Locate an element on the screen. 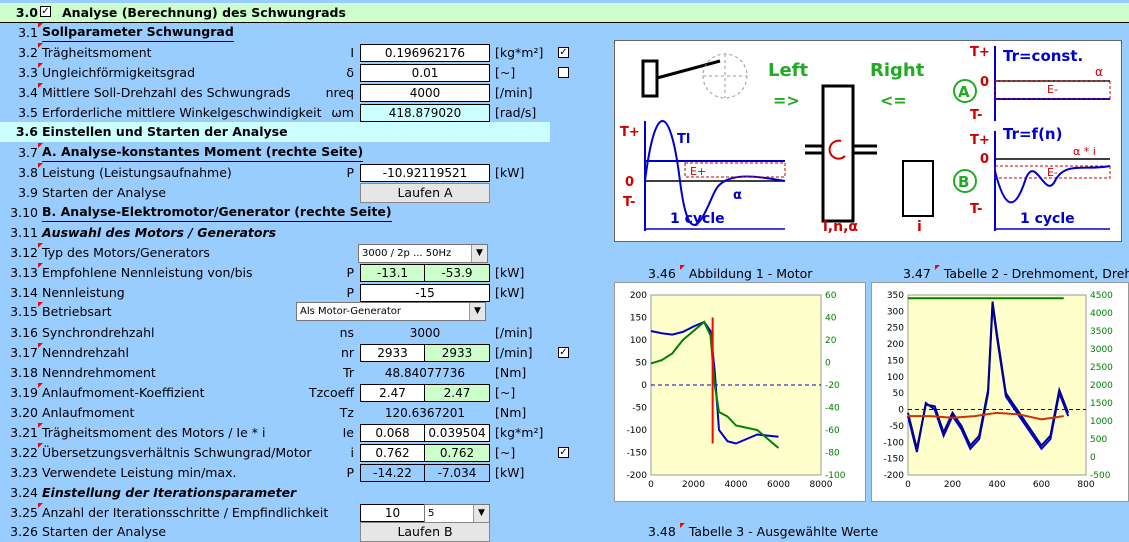 This screenshot has width=1129, height=542. unit: [/min] is located at coordinates (514, 352).